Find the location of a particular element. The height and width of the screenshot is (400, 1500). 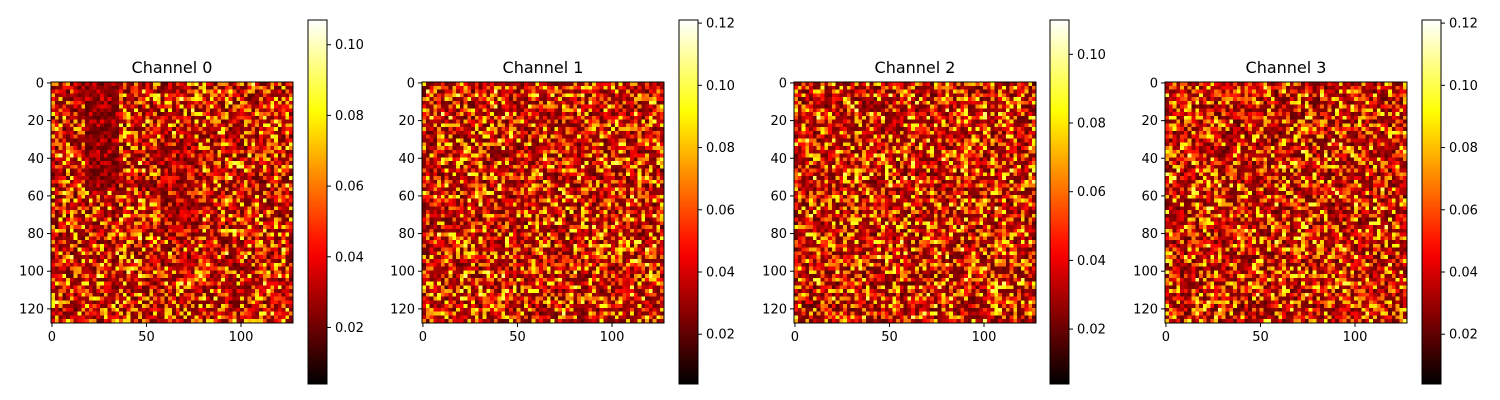

panel-title: Channel 2 is located at coordinates (915, 67).